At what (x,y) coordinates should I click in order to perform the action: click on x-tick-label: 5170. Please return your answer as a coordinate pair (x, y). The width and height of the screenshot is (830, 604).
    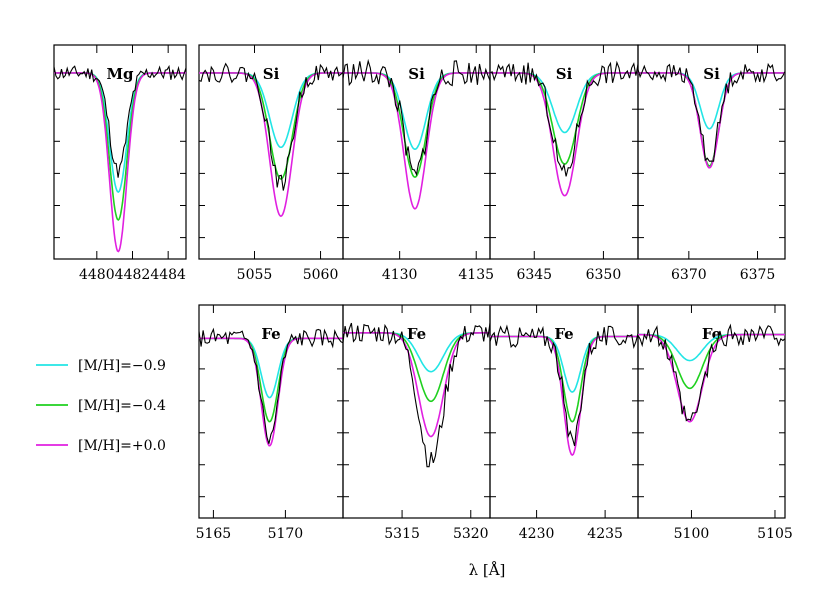
    Looking at the image, I should click on (286, 534).